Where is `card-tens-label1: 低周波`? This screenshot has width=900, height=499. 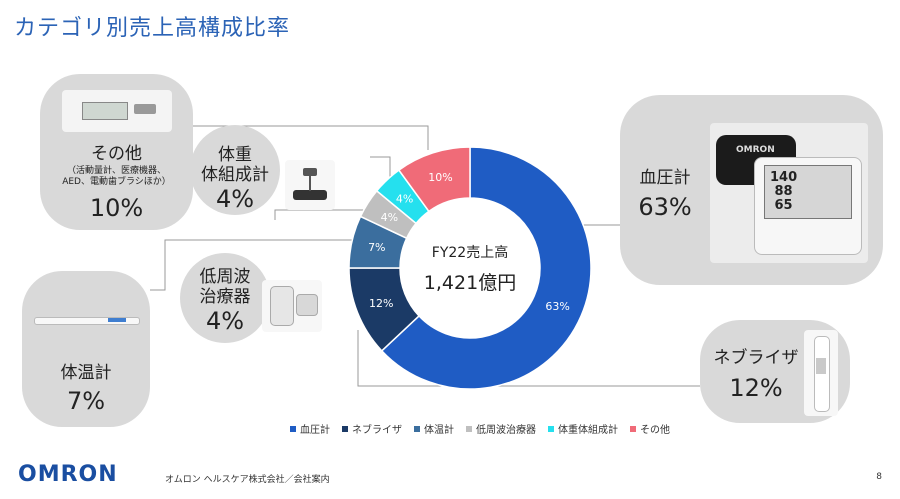
card-tens-label1: 低周波 is located at coordinates (225, 277).